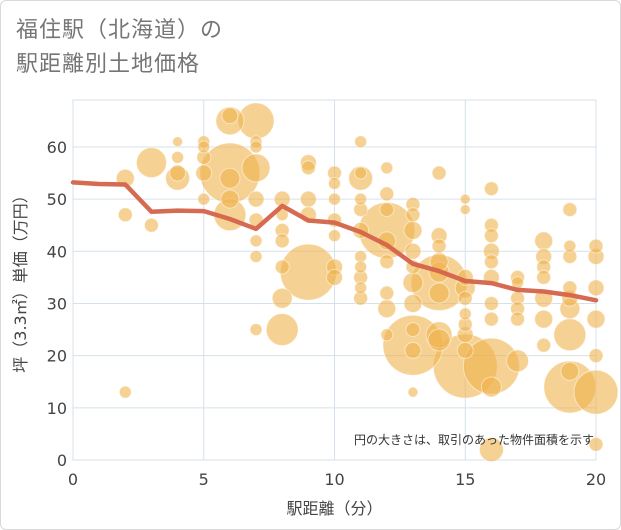  I want to click on bubble-size-note: 円の大きさは、取引のあった物件面積を示す, so click(474, 439).